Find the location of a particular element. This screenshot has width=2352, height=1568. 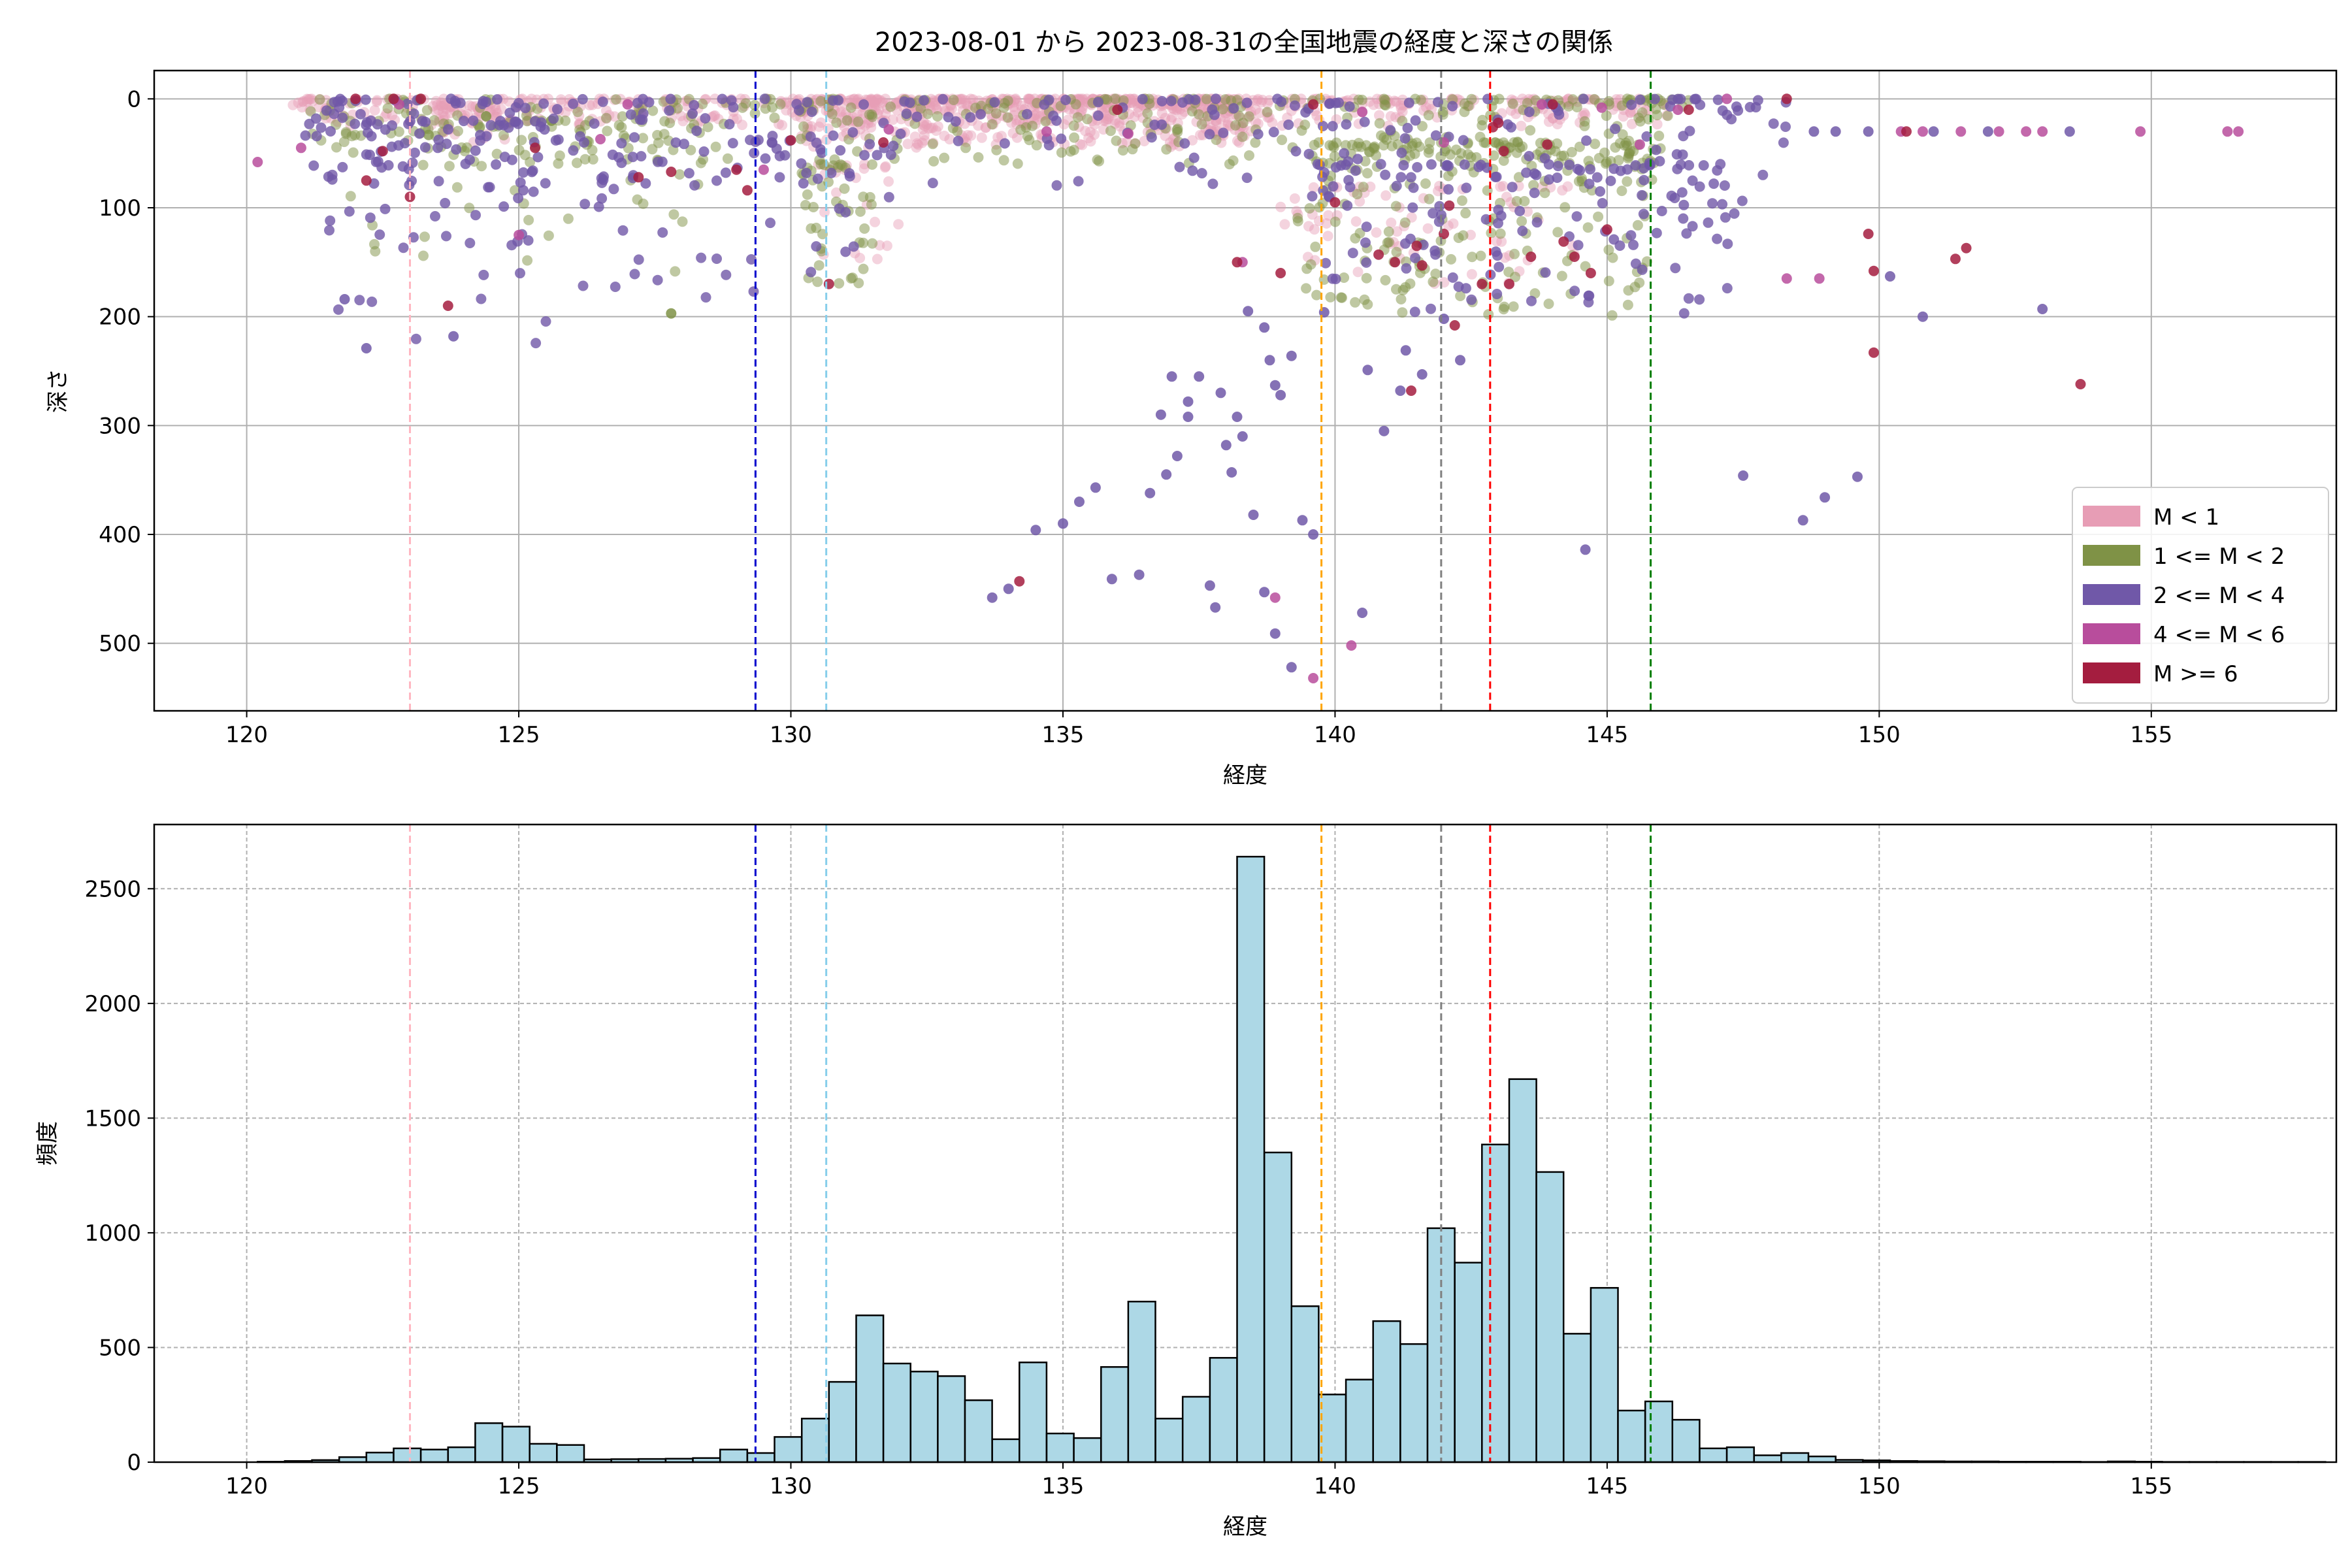

x-tick-label: 145 is located at coordinates (1607, 735).